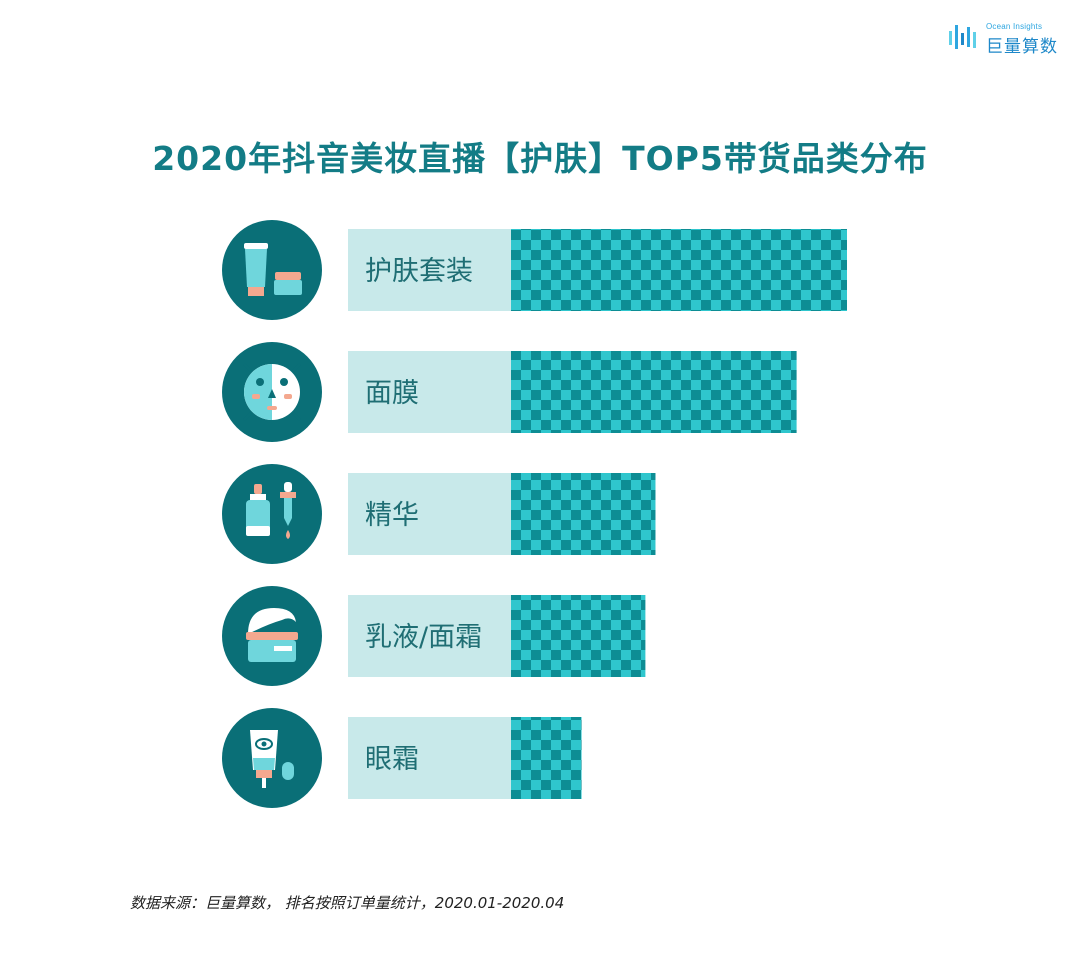 The height and width of the screenshot is (957, 1080). What do you see at coordinates (347, 903) in the screenshot?
I see `footnote: 数据来源：巨量算数， 排名按照订单量统计，2020.01-2020.04` at bounding box center [347, 903].